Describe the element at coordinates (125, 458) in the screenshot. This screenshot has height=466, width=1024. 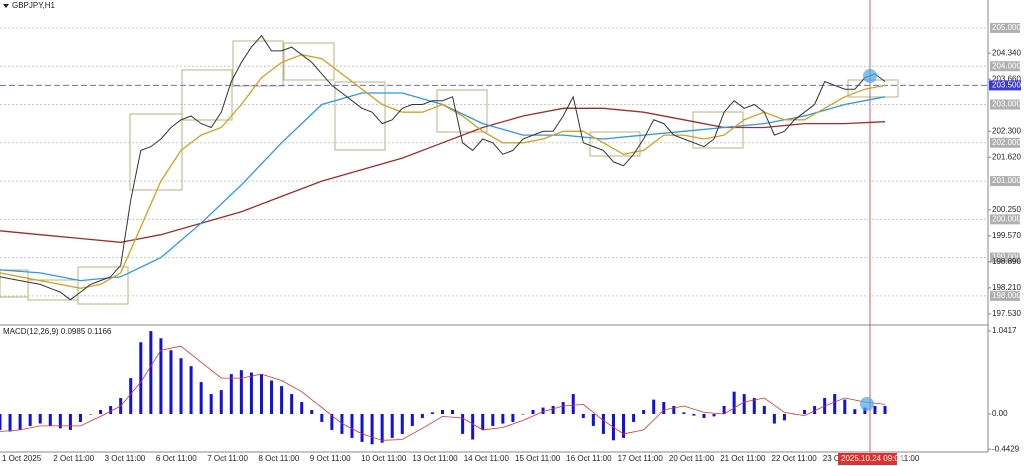
I see `x-tick-label: 3 Oct 11:00` at that location.